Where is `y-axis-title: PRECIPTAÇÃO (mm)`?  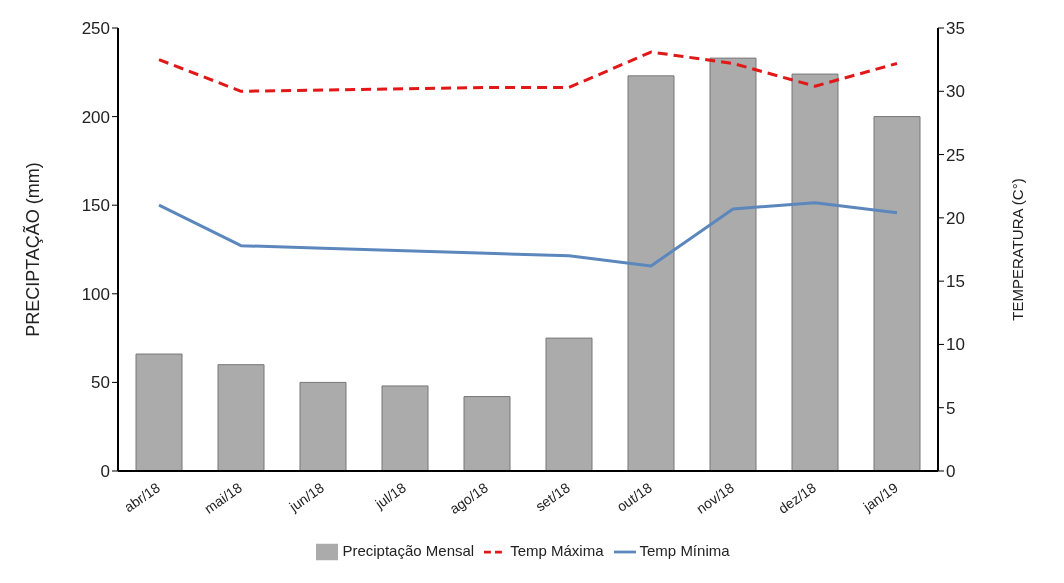
y-axis-title: PRECIPTAÇÃO (mm) is located at coordinates (33, 249).